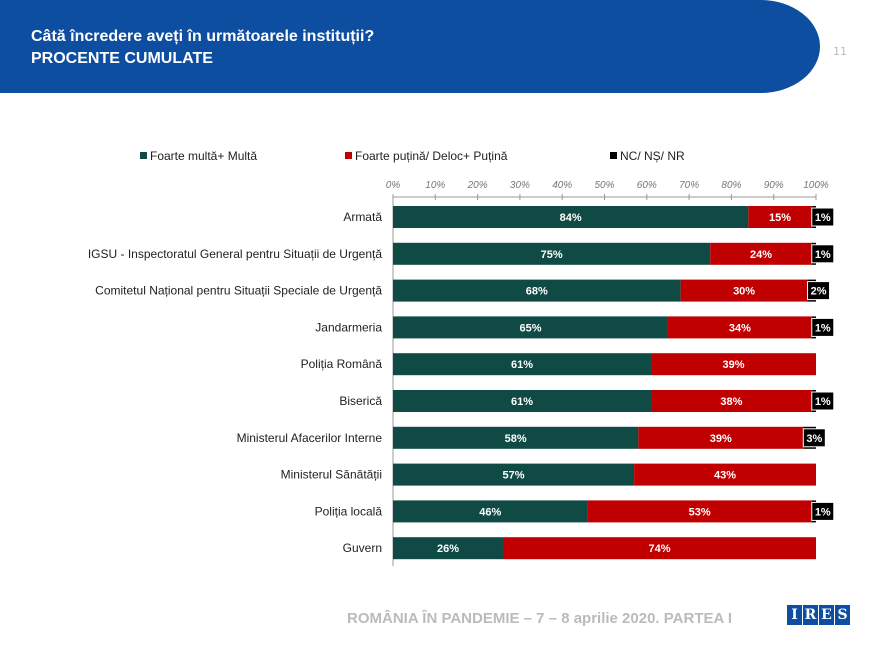 This screenshot has height=653, width=870. Describe the element at coordinates (393, 185) in the screenshot. I see `x-tick-label: 0%` at that location.